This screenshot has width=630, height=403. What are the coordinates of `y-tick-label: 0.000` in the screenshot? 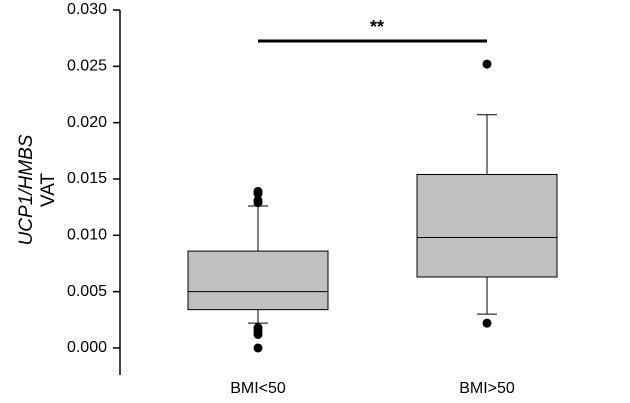 It's located at (87, 347).